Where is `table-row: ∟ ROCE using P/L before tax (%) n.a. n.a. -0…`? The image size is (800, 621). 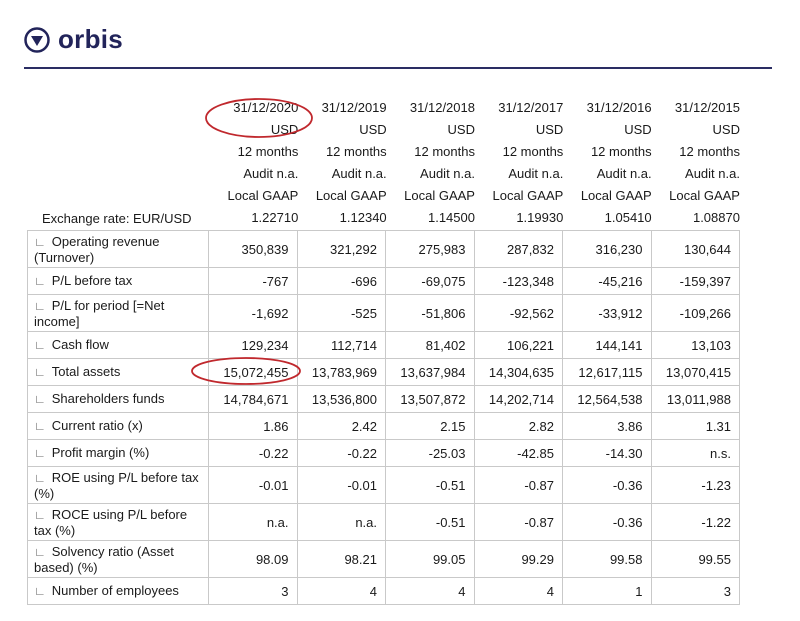
table-row: ∟ ROCE using P/L before tax (%) n.a. n.a. -0… is located at coordinates (383, 522).